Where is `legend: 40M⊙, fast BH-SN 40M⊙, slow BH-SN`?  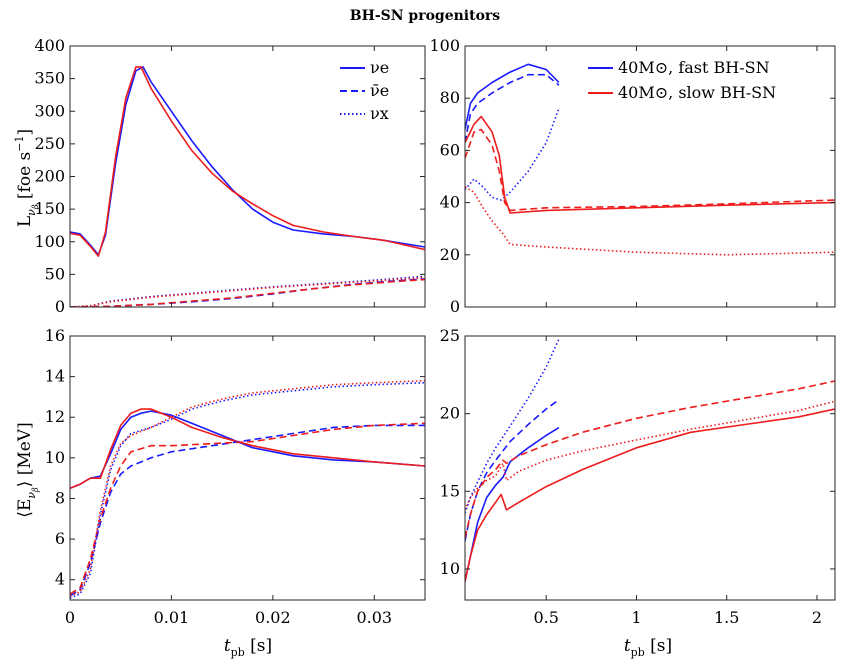
legend: 40M⊙, fast BH-SN 40M⊙, slow BH-SN is located at coordinates (682, 80).